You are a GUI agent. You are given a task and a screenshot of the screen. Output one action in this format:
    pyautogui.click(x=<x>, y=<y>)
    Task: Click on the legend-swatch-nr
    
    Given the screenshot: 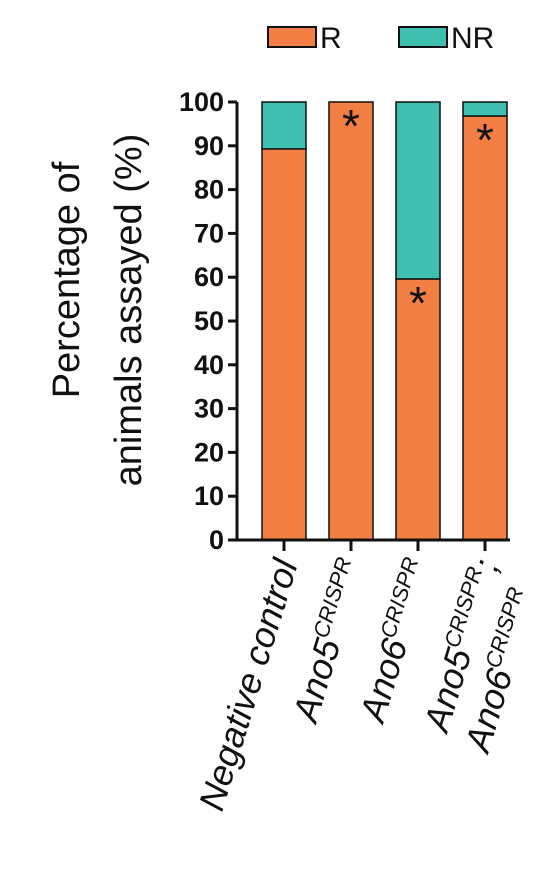 What is the action you would take?
    pyautogui.click(x=423, y=37)
    